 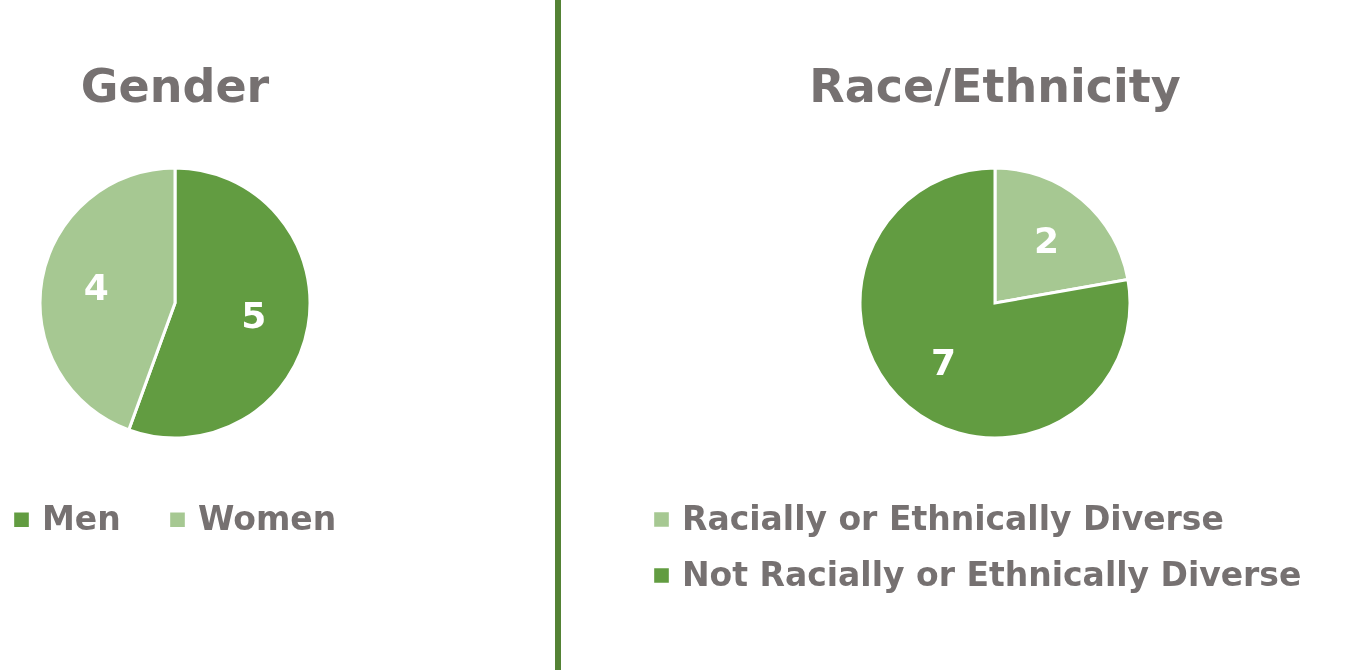 What do you see at coordinates (953, 518) in the screenshot?
I see `legend-label: Racially or Ethnically Diverse` at bounding box center [953, 518].